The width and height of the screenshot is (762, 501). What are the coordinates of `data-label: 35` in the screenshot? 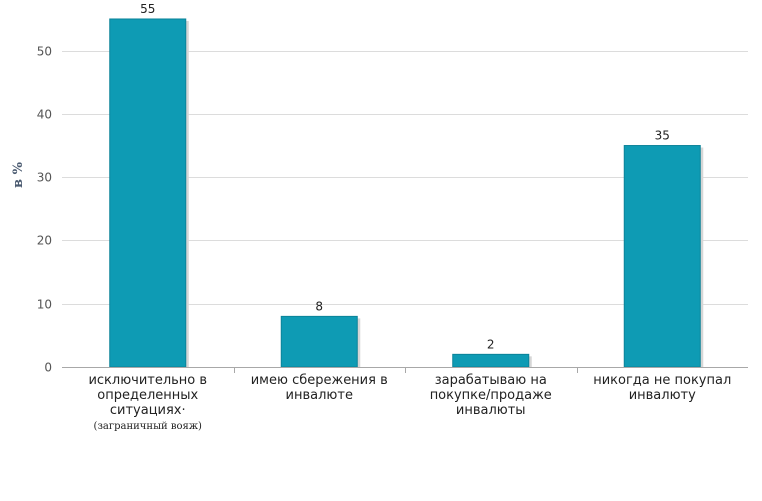 It's located at (662, 136).